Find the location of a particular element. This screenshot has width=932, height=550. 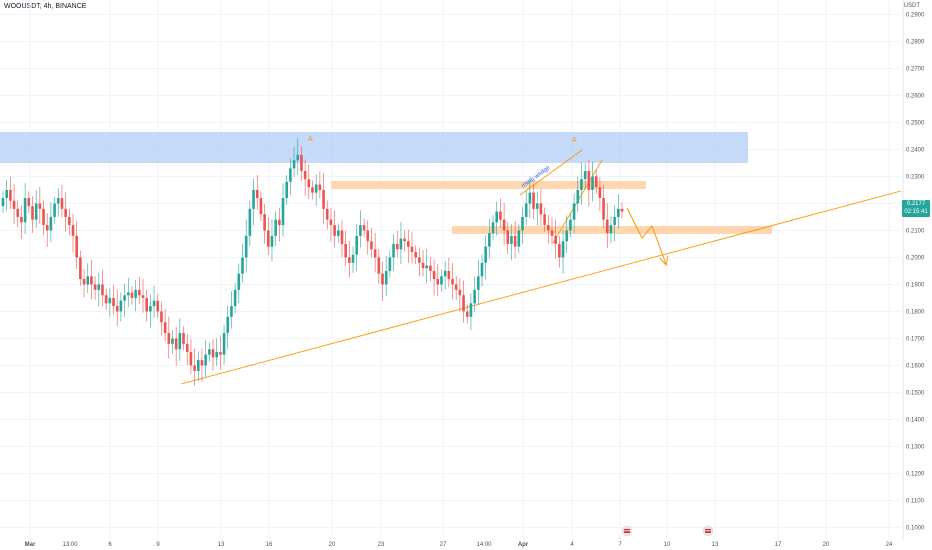

event-icon-right is located at coordinates (708, 531).